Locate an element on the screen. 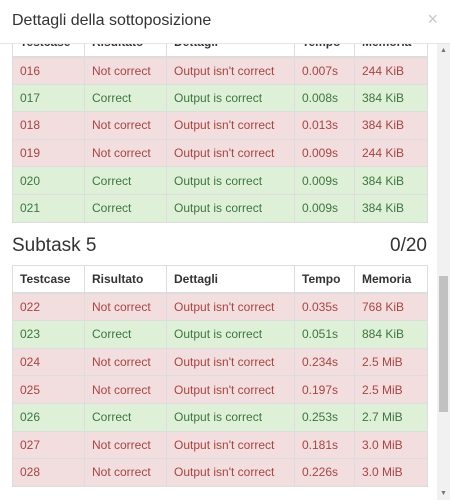 Image resolution: width=450 pixels, height=500 pixels. cell-testcase: 024 is located at coordinates (48, 362).